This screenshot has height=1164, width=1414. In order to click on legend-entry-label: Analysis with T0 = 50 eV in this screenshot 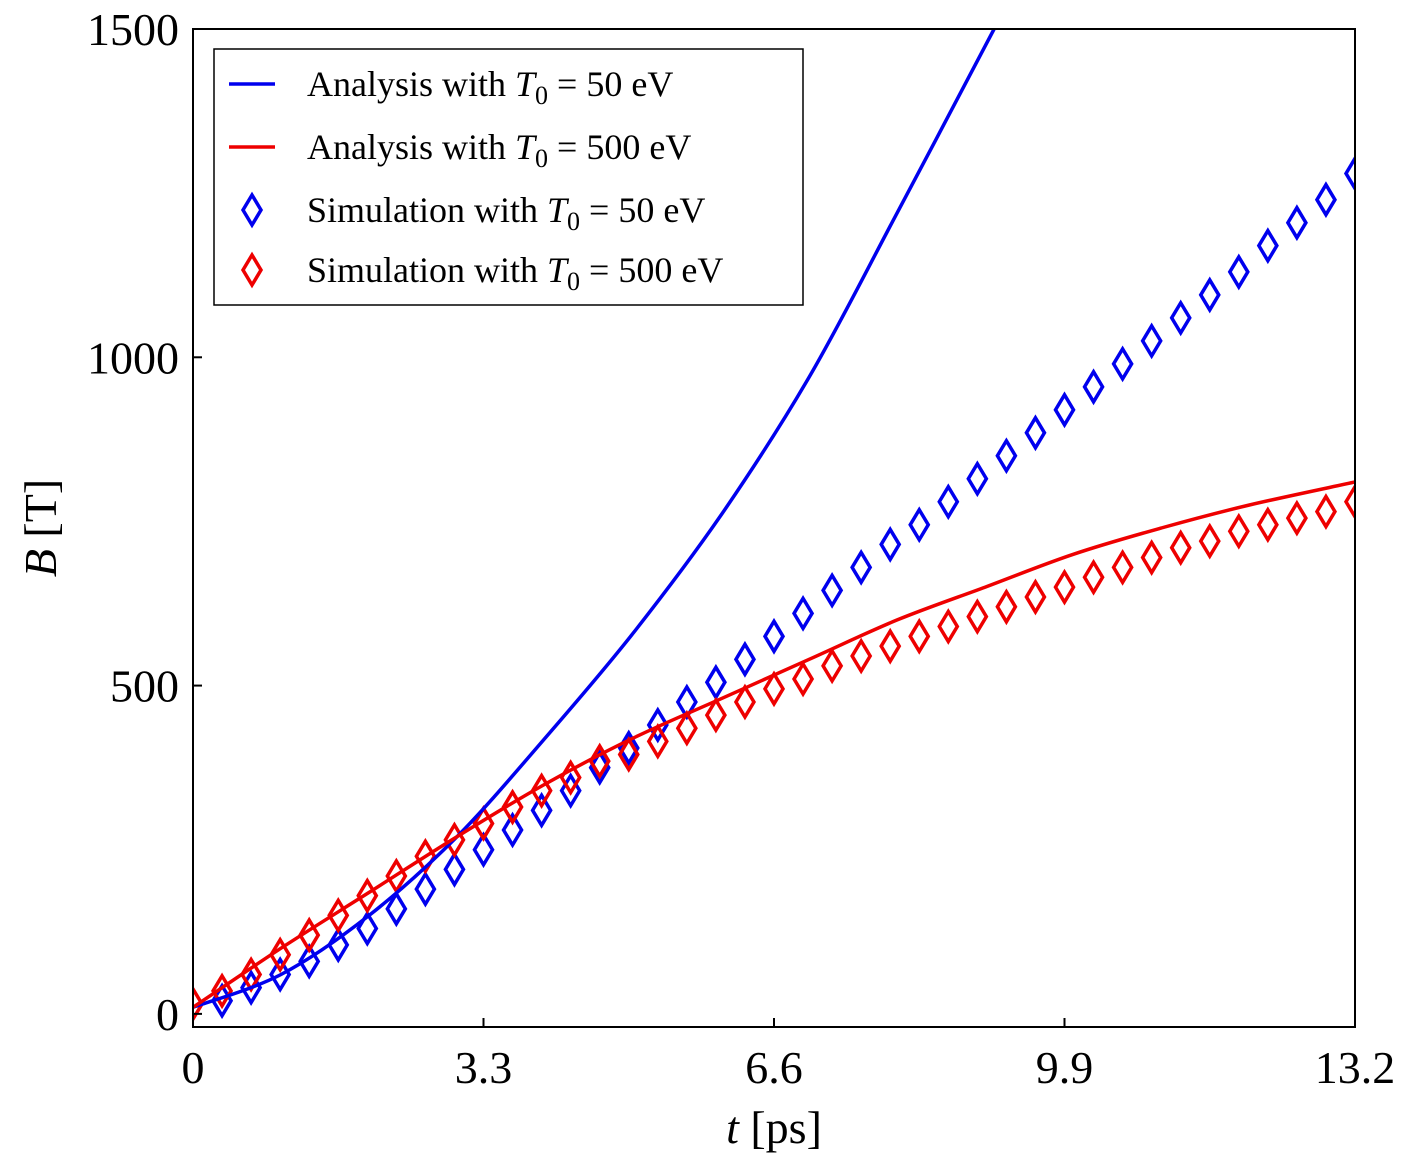, I will do `click(490, 87)`.